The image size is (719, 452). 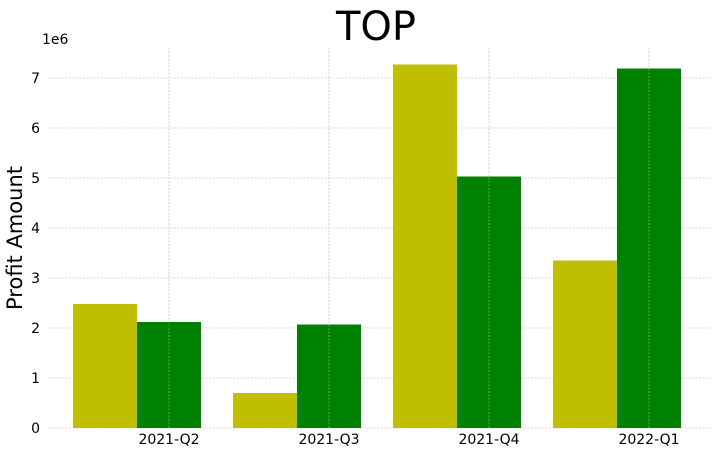 I want to click on y-tick-label: 4, so click(x=35, y=229).